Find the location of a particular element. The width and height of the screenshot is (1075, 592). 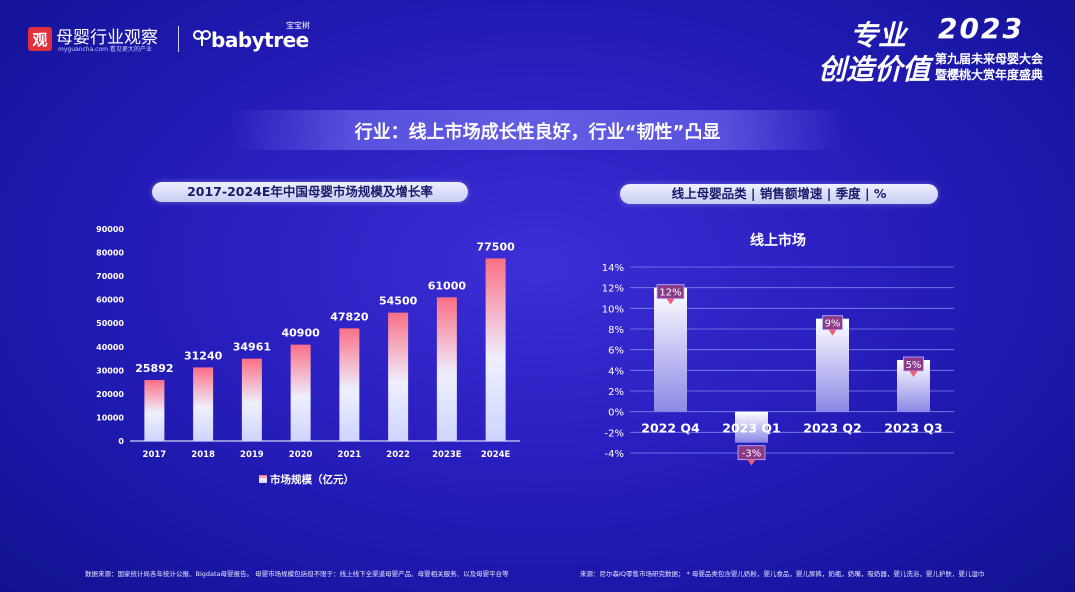

event-line-1: 第九届未来母婴大会 is located at coordinates (989, 59).